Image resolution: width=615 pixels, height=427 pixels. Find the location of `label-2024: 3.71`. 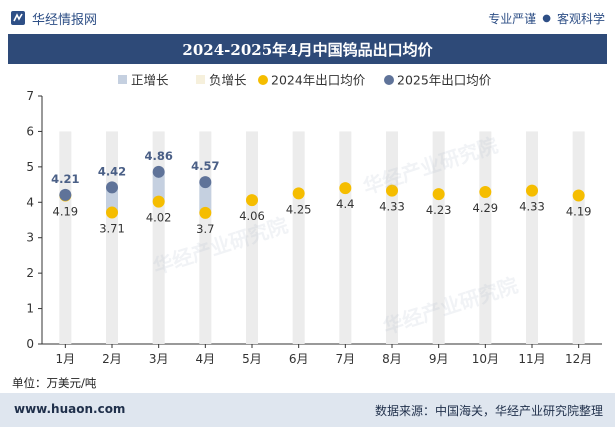

label-2024: 3.71 is located at coordinates (112, 229).